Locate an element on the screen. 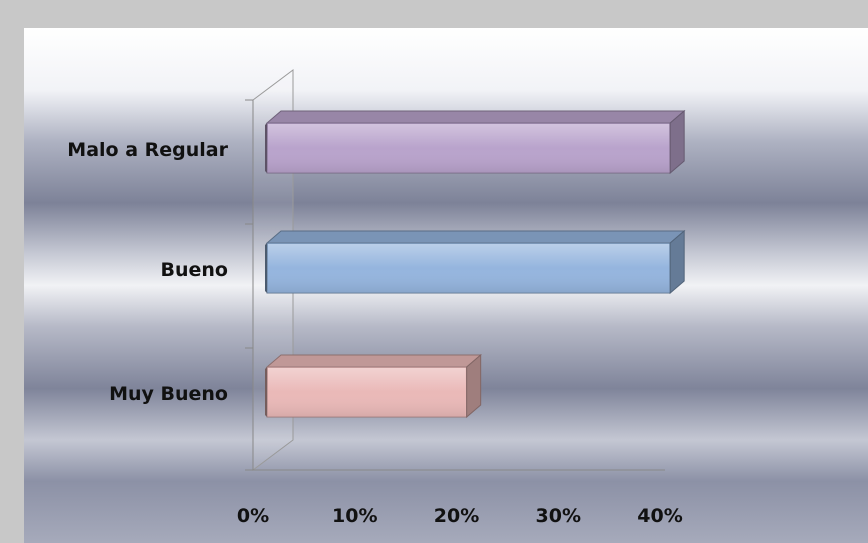  x-tick-label: 0% is located at coordinates (253, 516).